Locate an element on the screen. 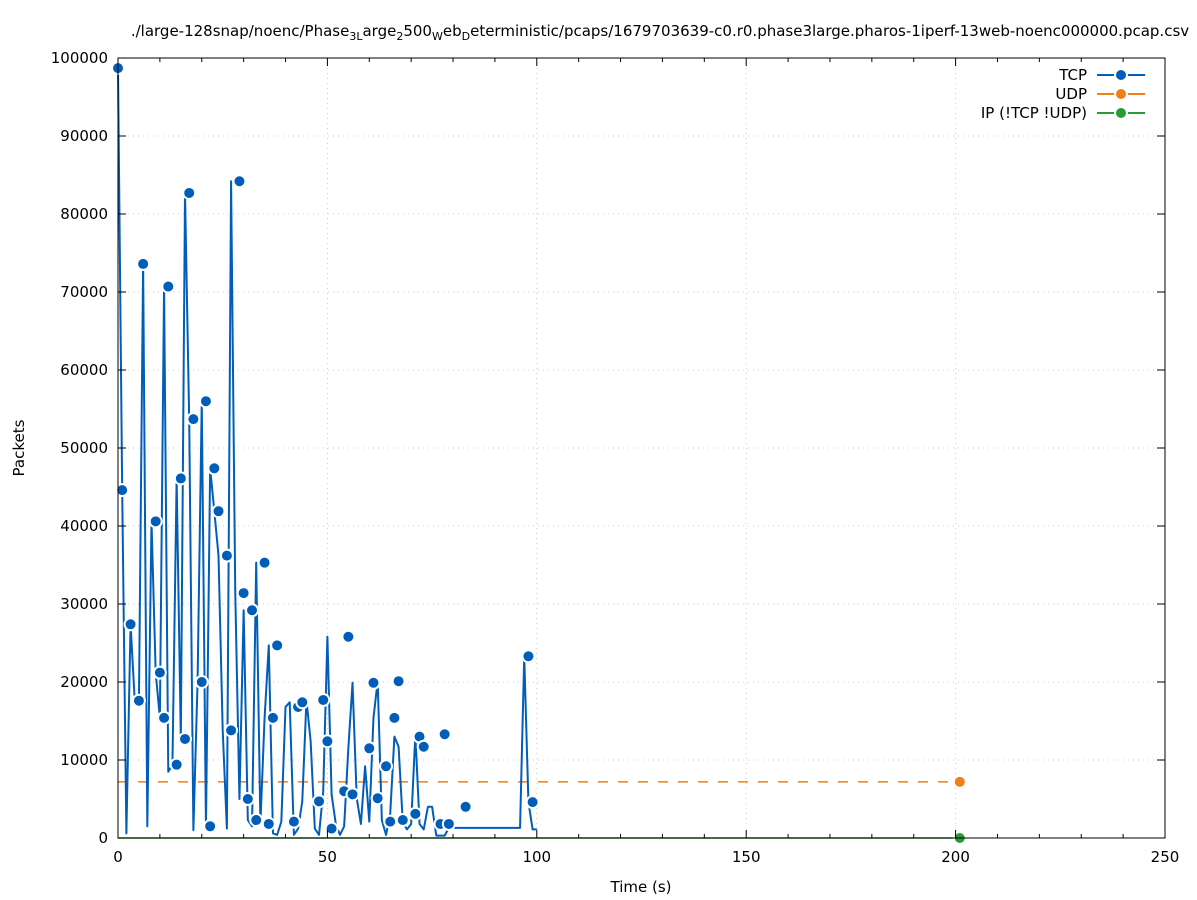 This screenshot has width=1197, height=900. legend-marker-ip is located at coordinates (1121, 113).